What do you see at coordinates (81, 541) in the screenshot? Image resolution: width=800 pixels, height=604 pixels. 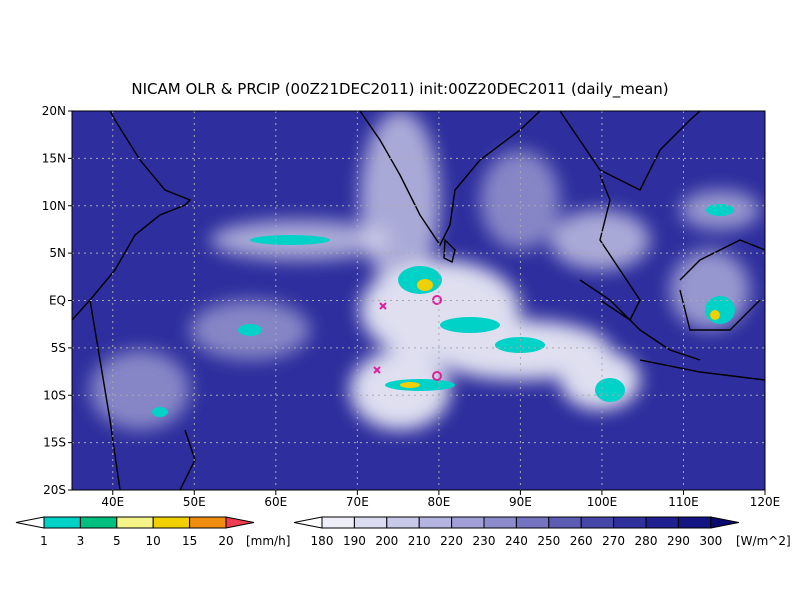 I see `colorbar-label: 3` at bounding box center [81, 541].